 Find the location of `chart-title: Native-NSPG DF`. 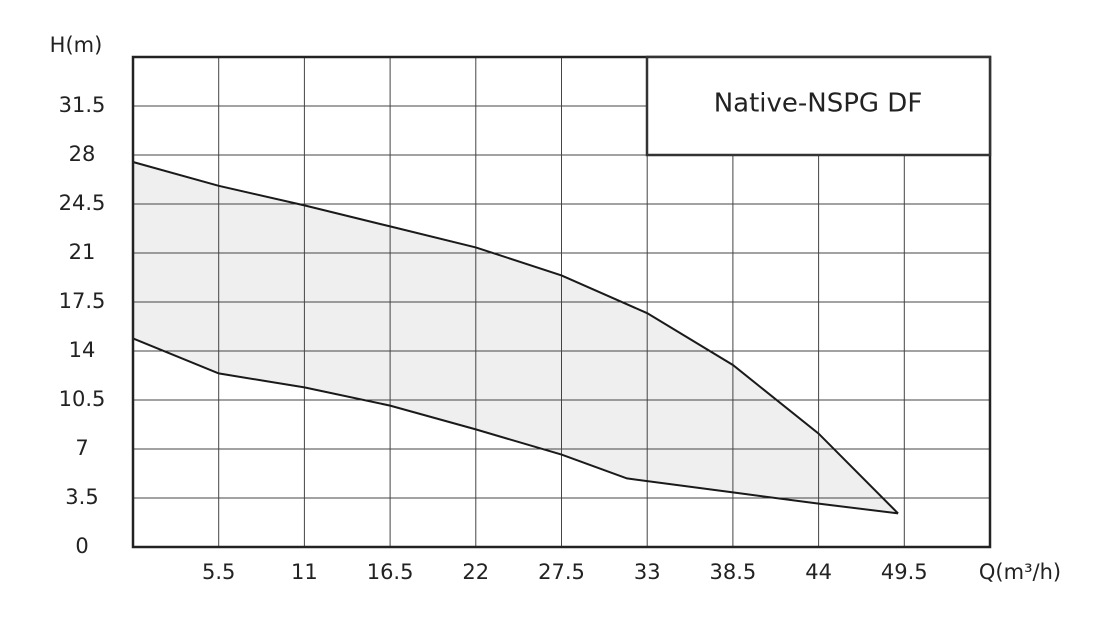

chart-title: Native-NSPG DF is located at coordinates (818, 104).